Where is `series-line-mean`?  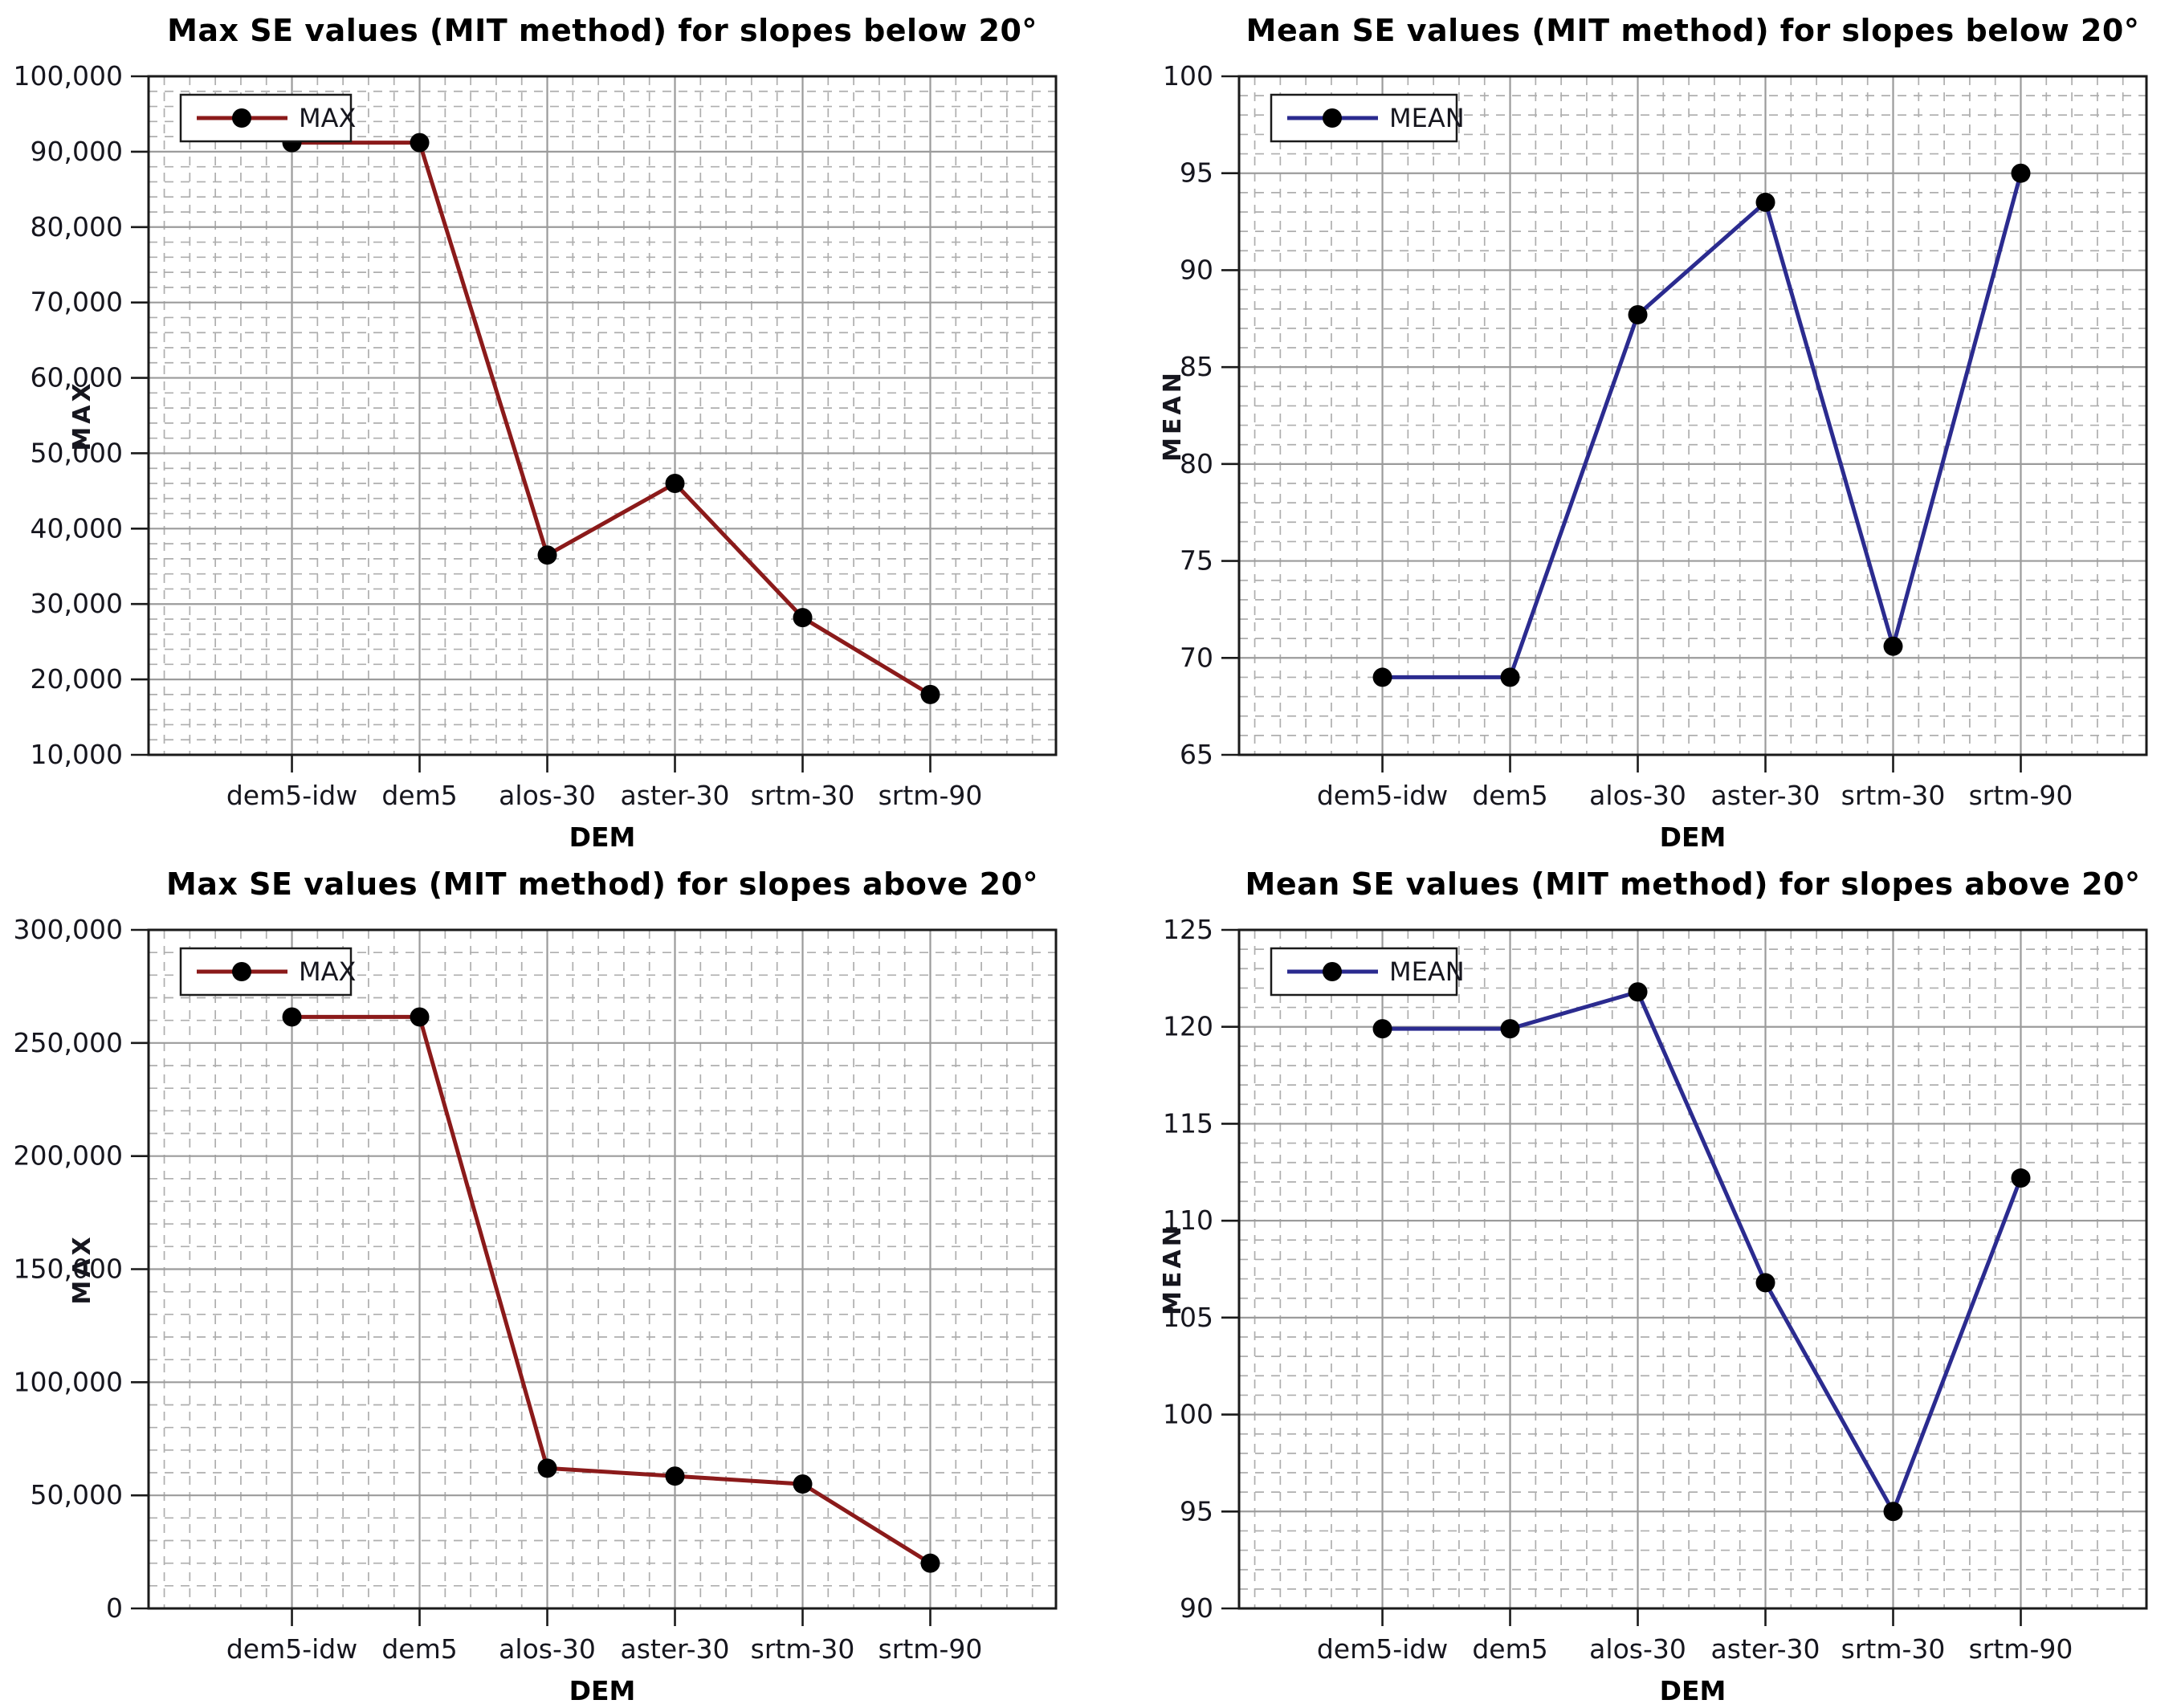
series-line-mean is located at coordinates (1702, 1251).